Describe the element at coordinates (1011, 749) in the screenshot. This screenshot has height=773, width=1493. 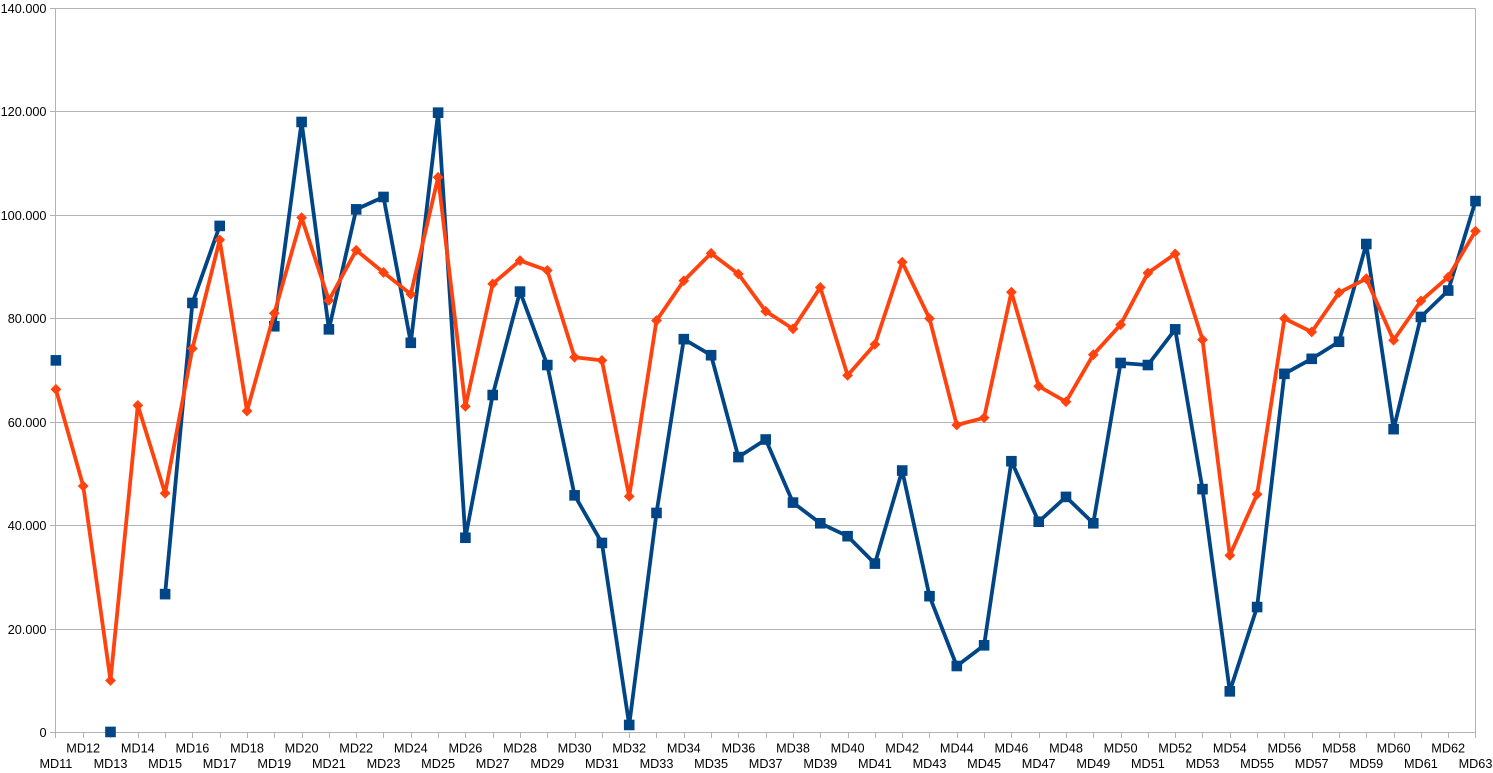
I see `svg-text: MD46` at that location.